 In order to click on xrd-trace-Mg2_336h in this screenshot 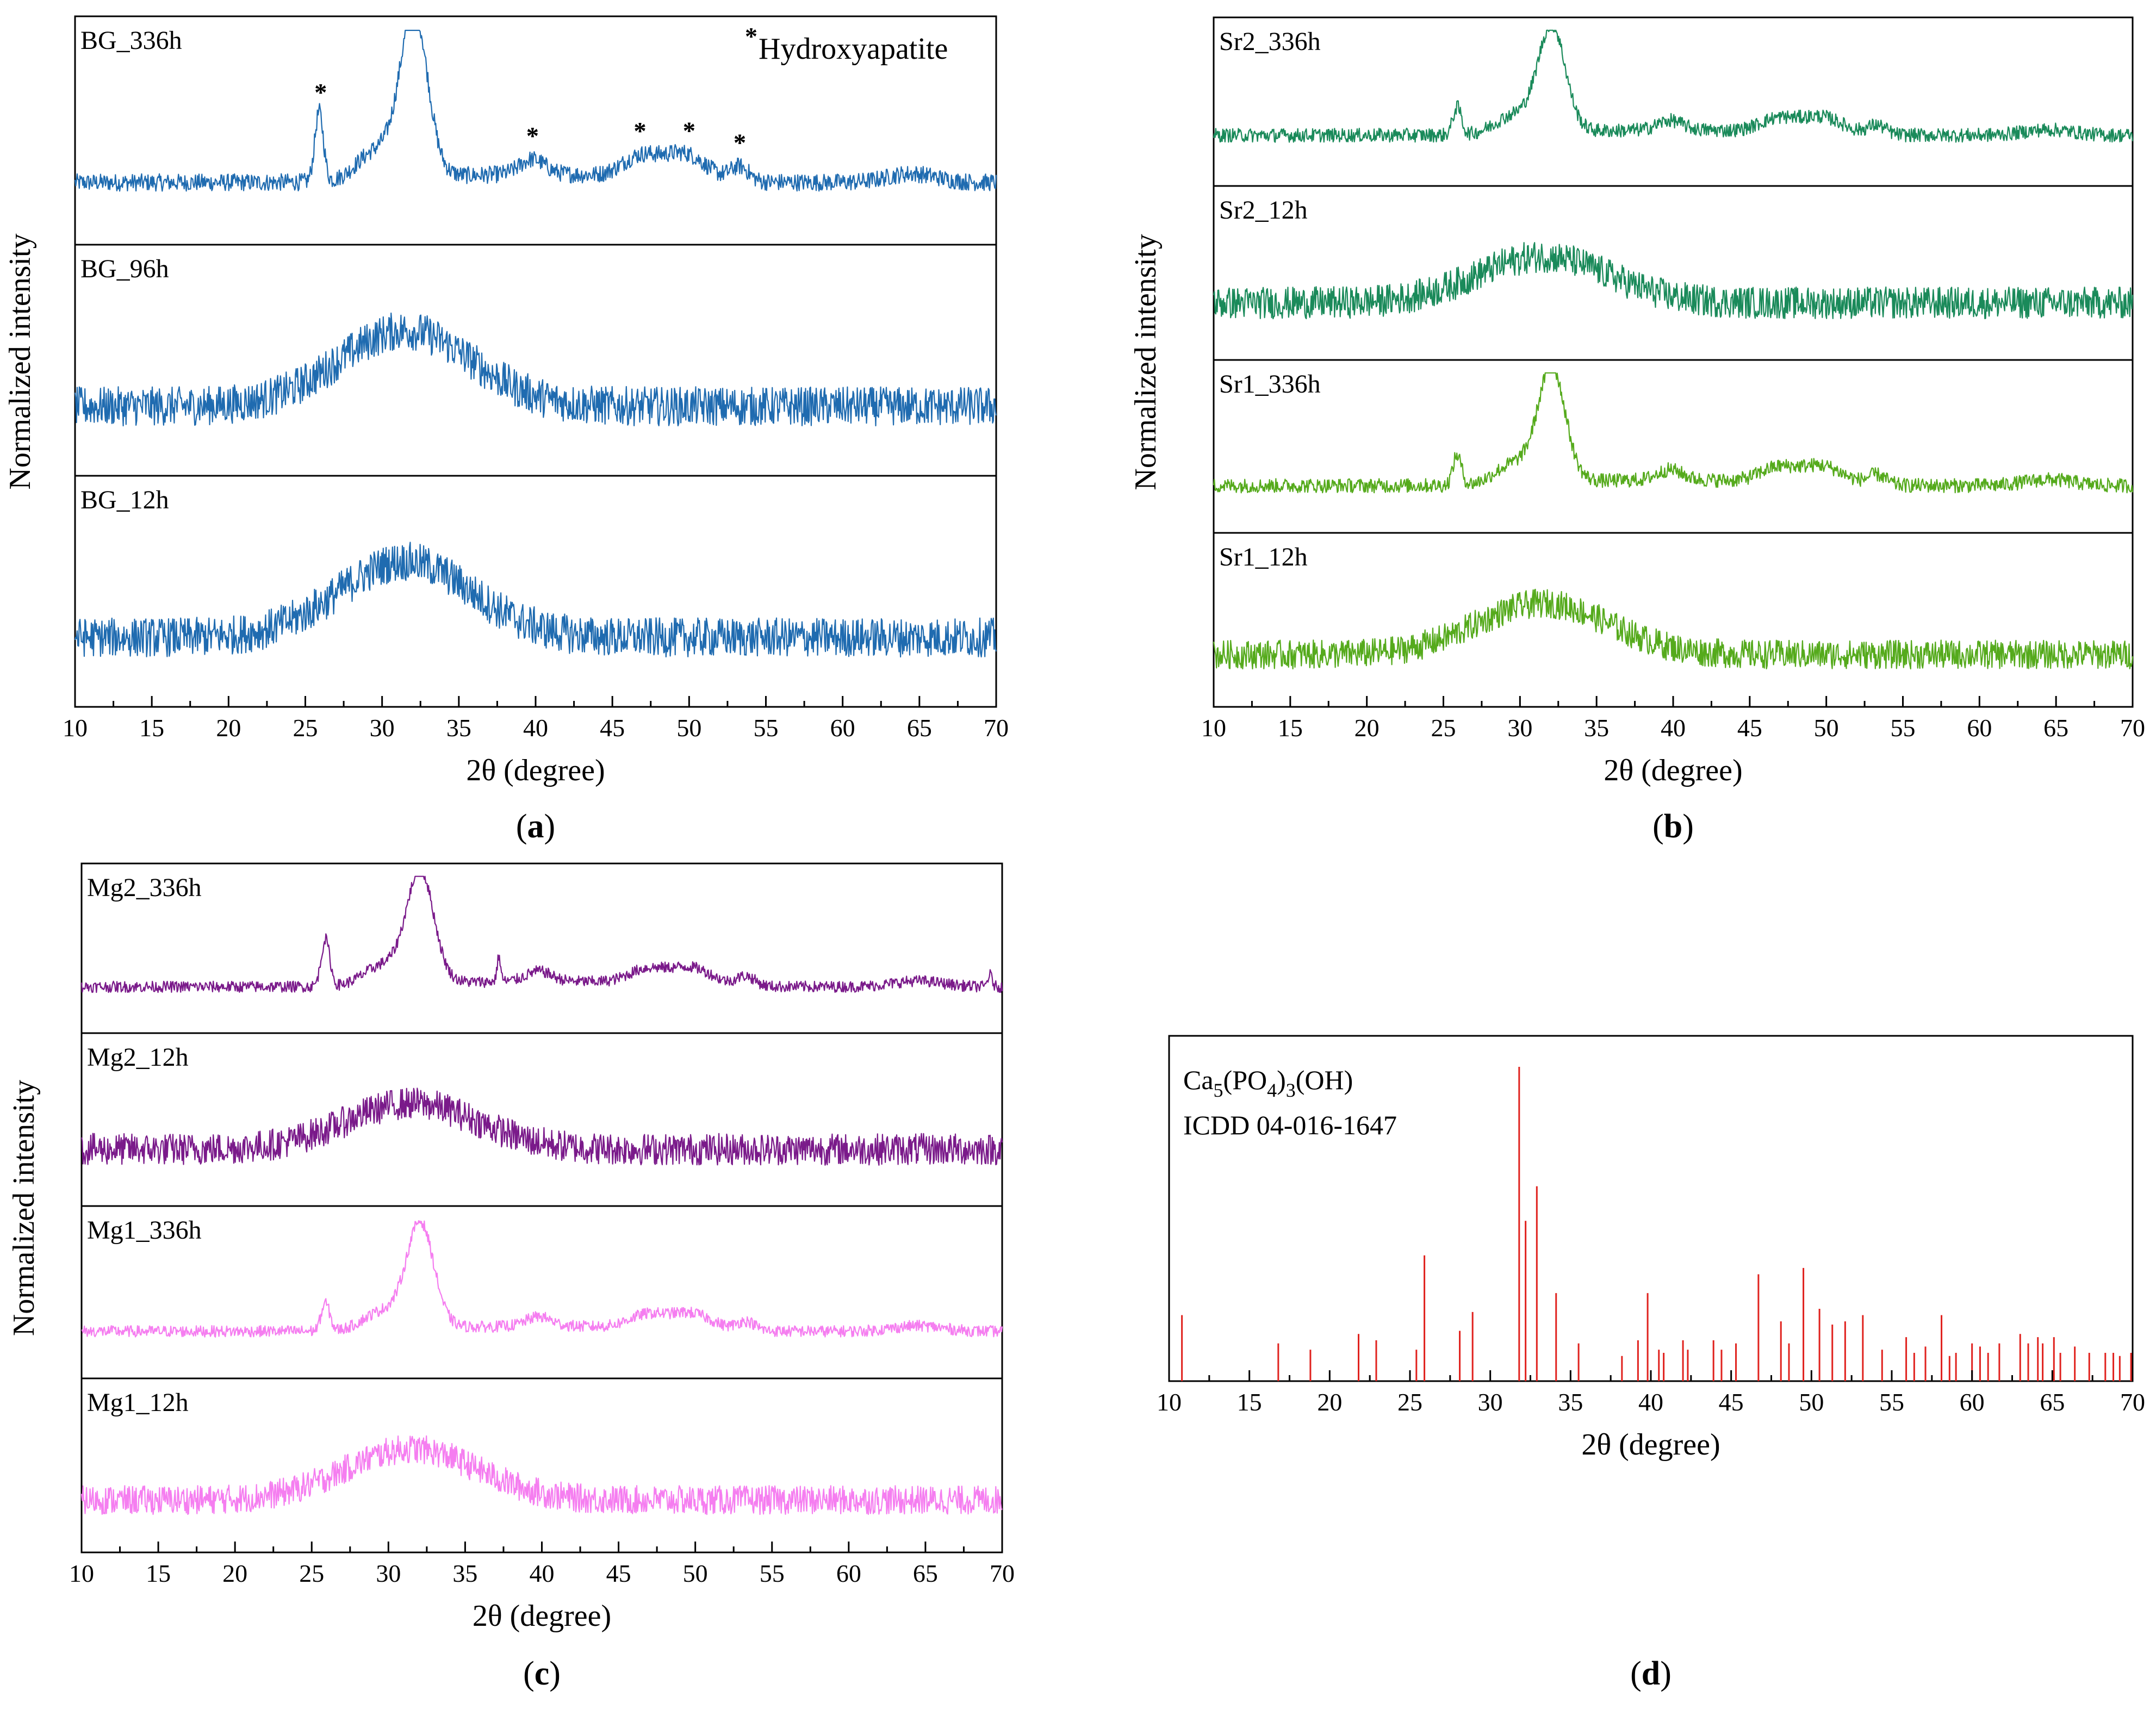, I will do `click(541, 934)`.